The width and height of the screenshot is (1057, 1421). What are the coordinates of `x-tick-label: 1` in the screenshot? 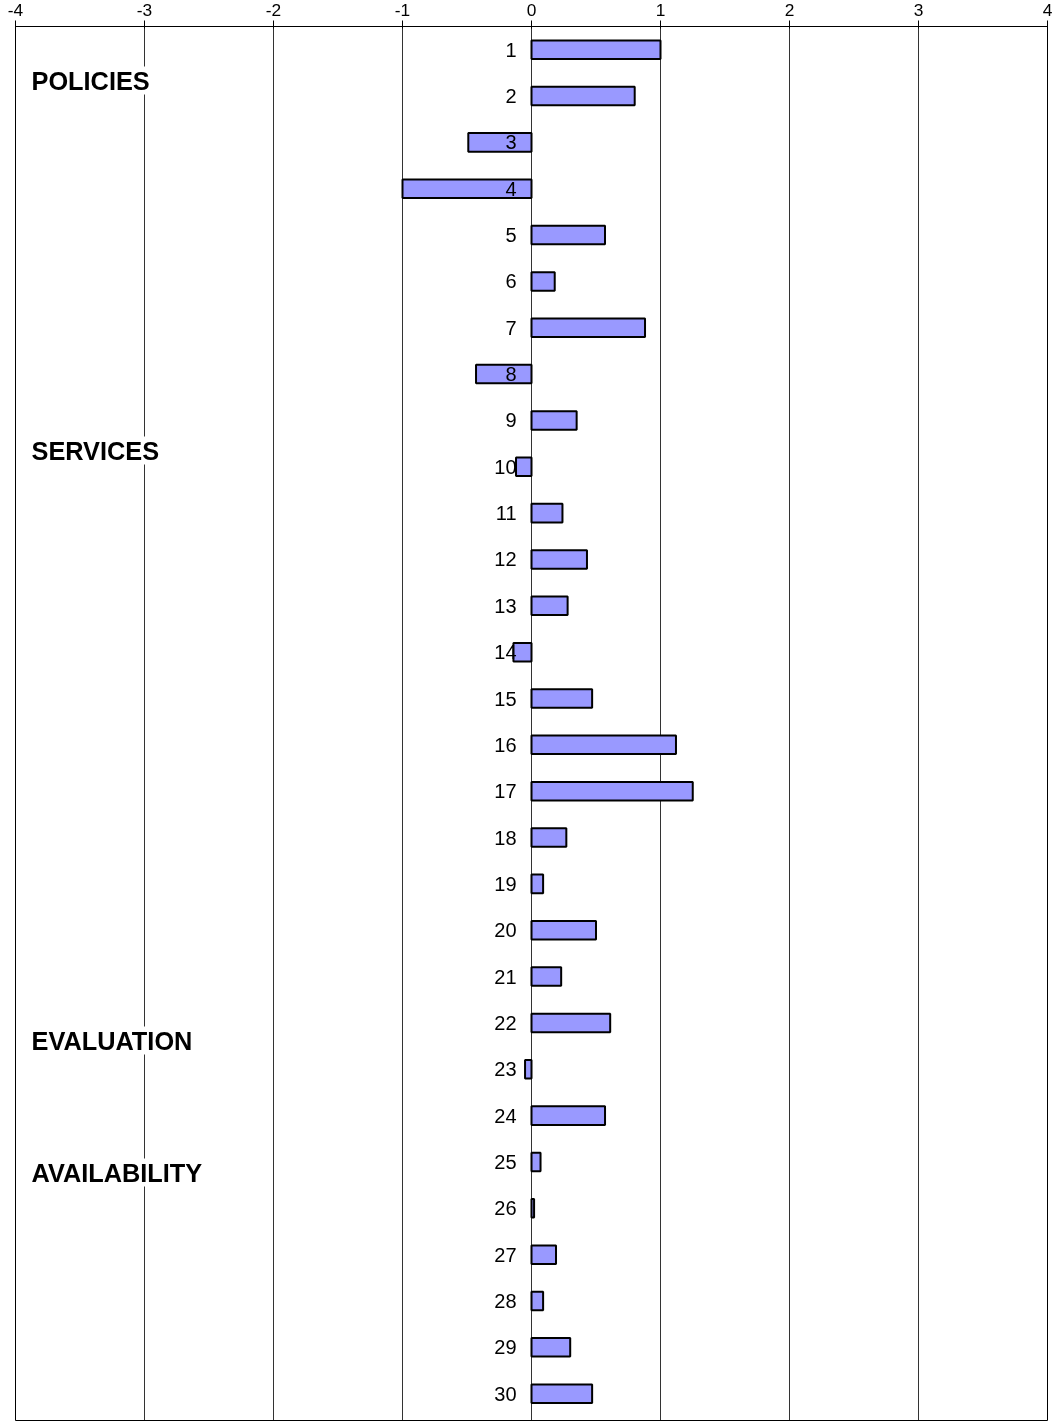 It's located at (660, 10).